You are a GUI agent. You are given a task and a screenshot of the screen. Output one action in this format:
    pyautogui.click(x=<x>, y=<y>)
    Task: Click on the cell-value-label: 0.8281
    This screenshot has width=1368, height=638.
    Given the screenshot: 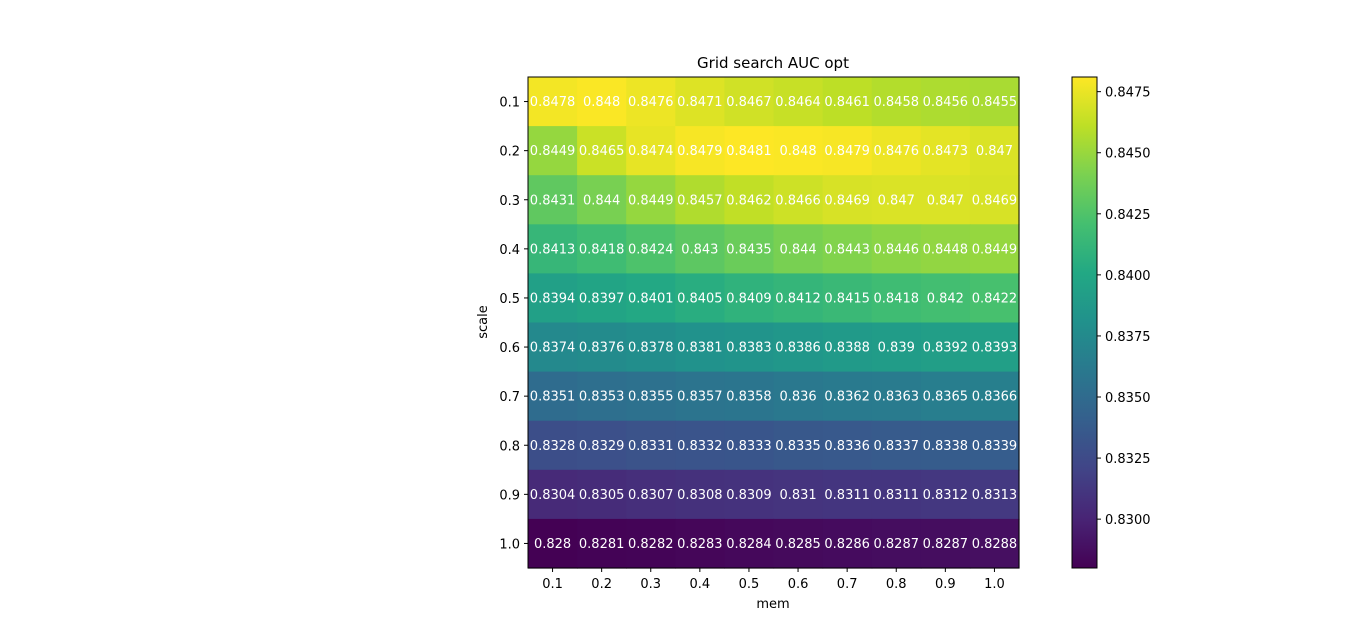 What is the action you would take?
    pyautogui.click(x=602, y=544)
    